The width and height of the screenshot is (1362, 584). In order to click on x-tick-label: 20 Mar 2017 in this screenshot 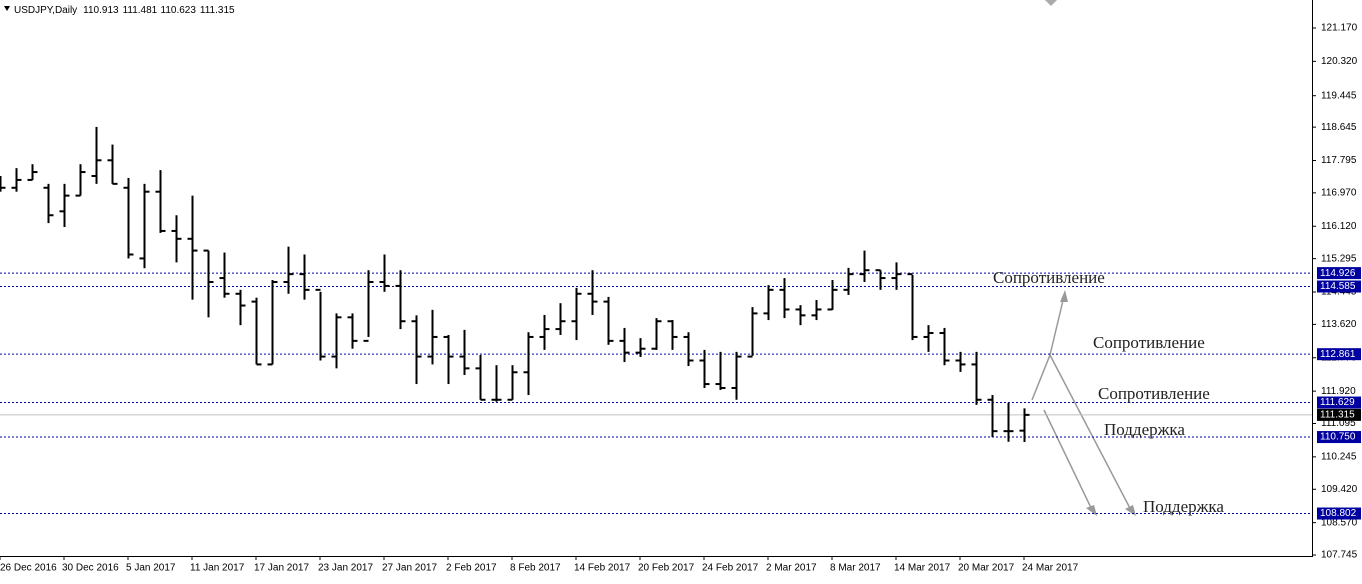, I will do `click(986, 568)`.